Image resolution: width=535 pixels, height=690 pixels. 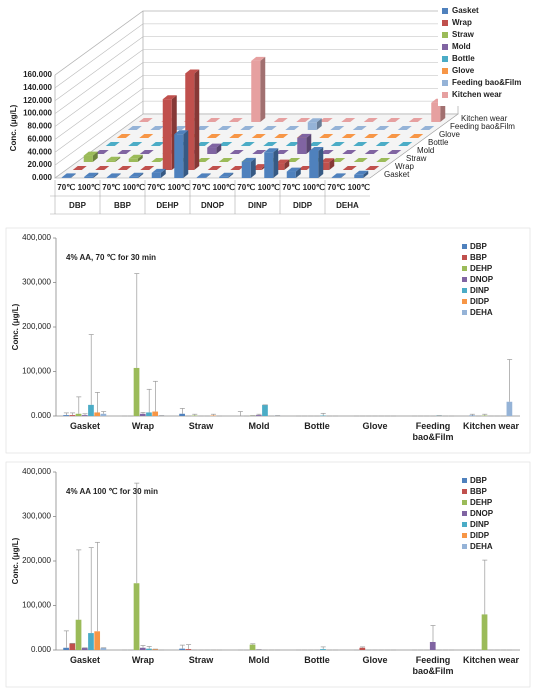 What do you see at coordinates (258, 205) in the screenshot?
I see `group-label: DINP` at bounding box center [258, 205].